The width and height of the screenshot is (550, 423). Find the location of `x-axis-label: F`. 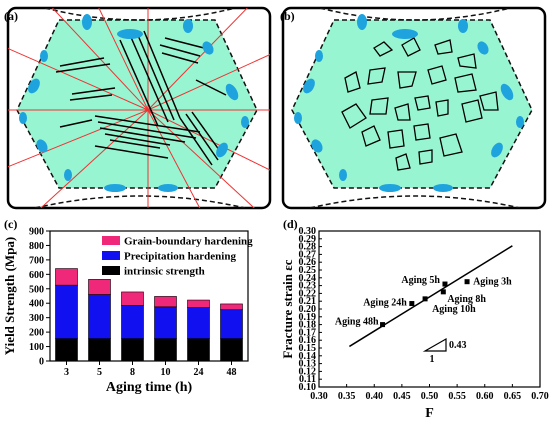

x-axis-label: F is located at coordinates (429, 413).